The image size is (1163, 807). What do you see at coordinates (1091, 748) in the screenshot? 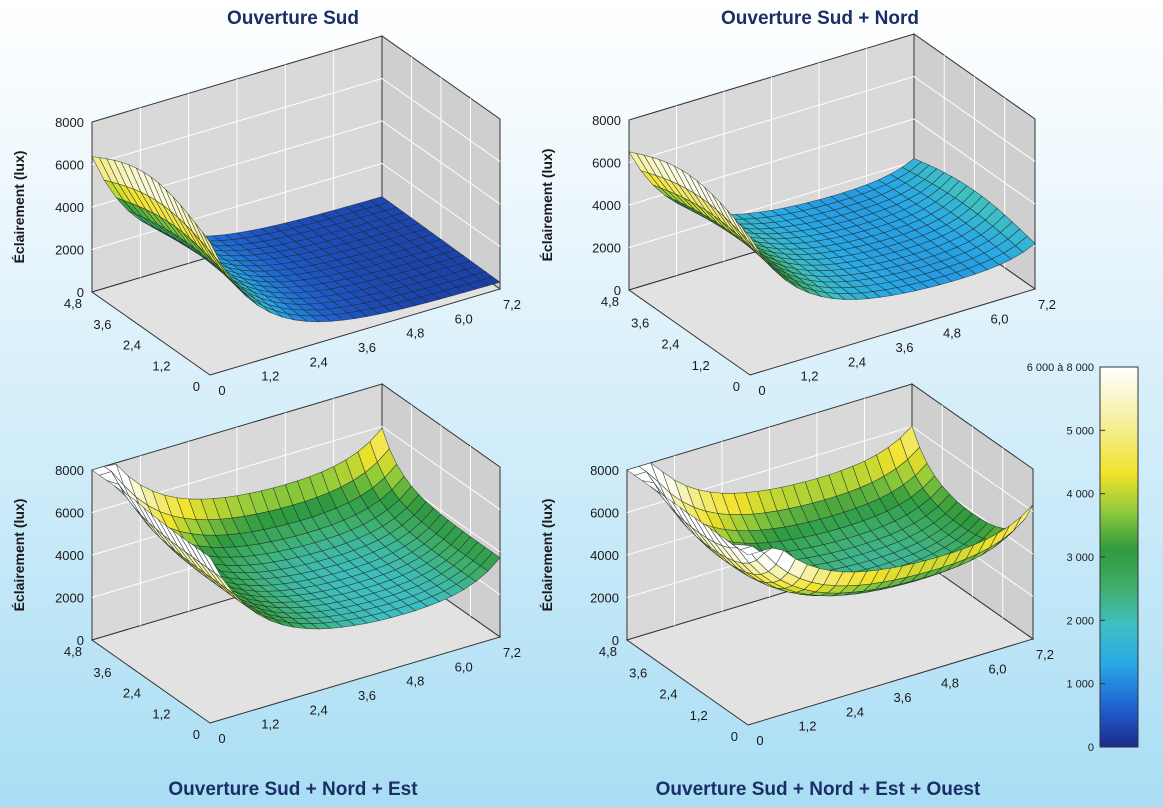
I see `colorbar-tick-label: 0` at bounding box center [1091, 748].